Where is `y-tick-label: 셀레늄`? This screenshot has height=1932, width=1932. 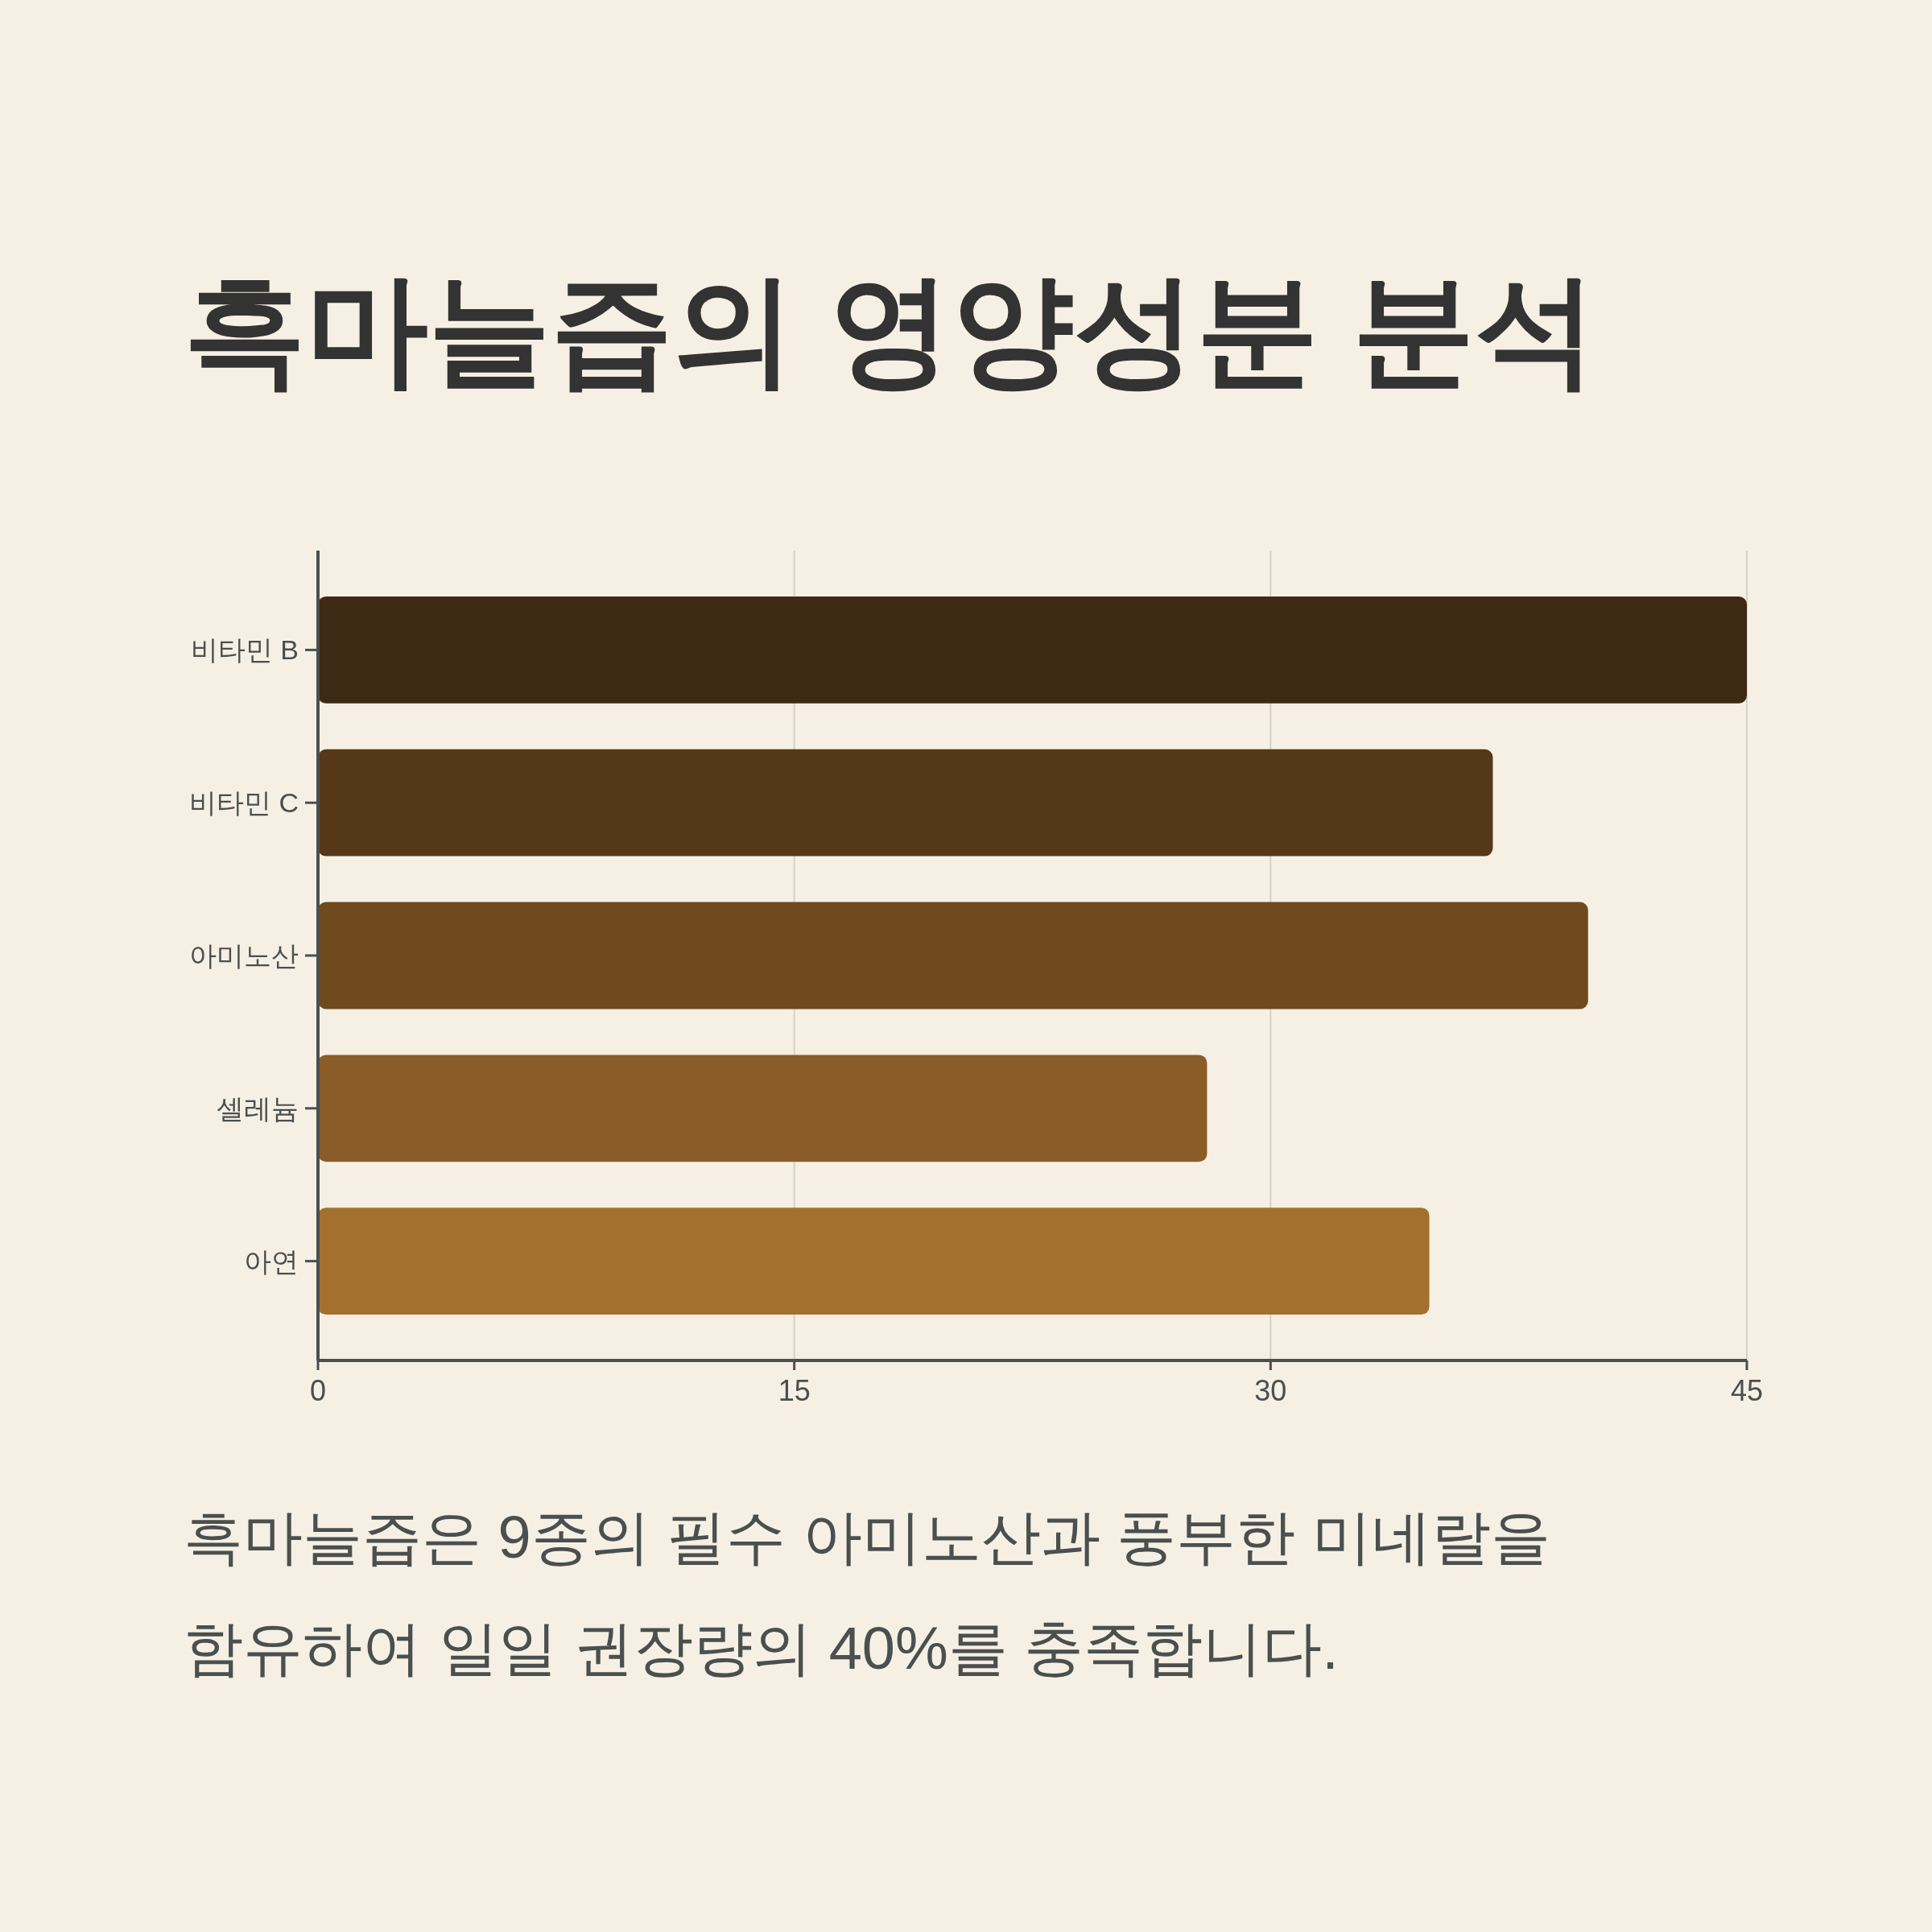 y-tick-label: 셀레늄 is located at coordinates (258, 1108).